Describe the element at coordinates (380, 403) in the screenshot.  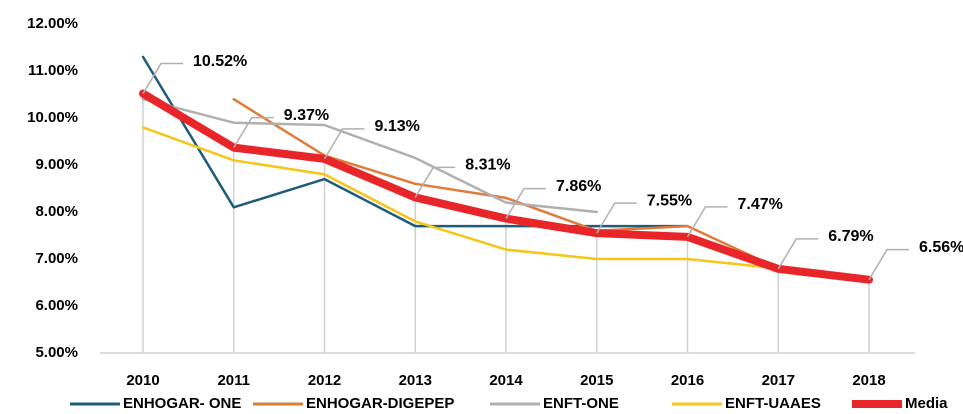
I see `legend-label: ENHOGAR-DIGEPEP` at that location.